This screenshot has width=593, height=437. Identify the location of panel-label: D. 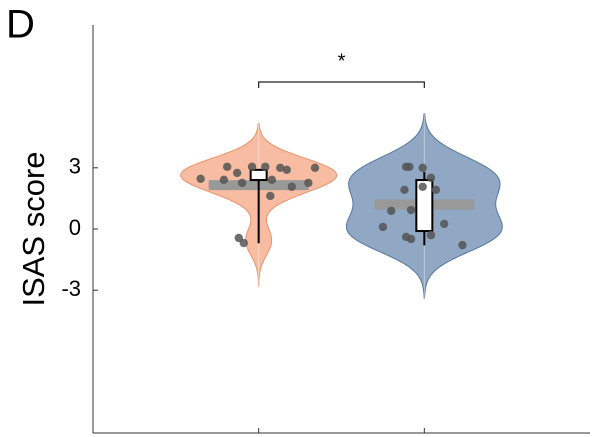
(20, 25).